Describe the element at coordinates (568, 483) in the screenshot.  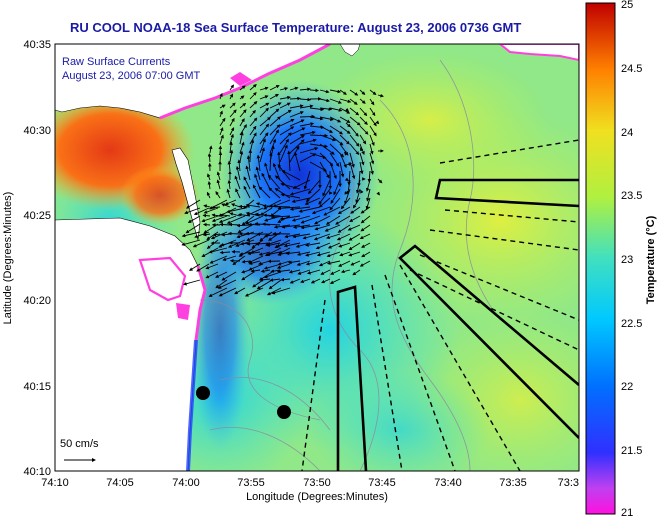
I see `x-tick-label: 73:3` at that location.